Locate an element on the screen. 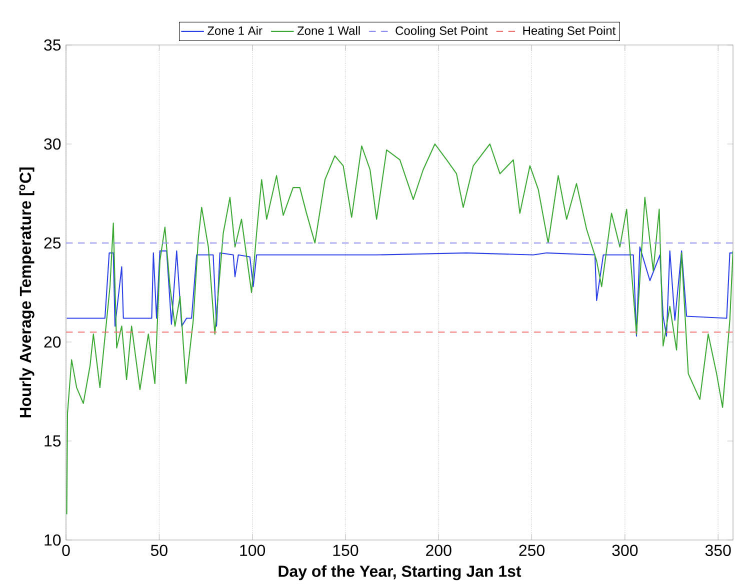 Image resolution: width=735 pixels, height=587 pixels. x-tick-label: 150 is located at coordinates (345, 550).